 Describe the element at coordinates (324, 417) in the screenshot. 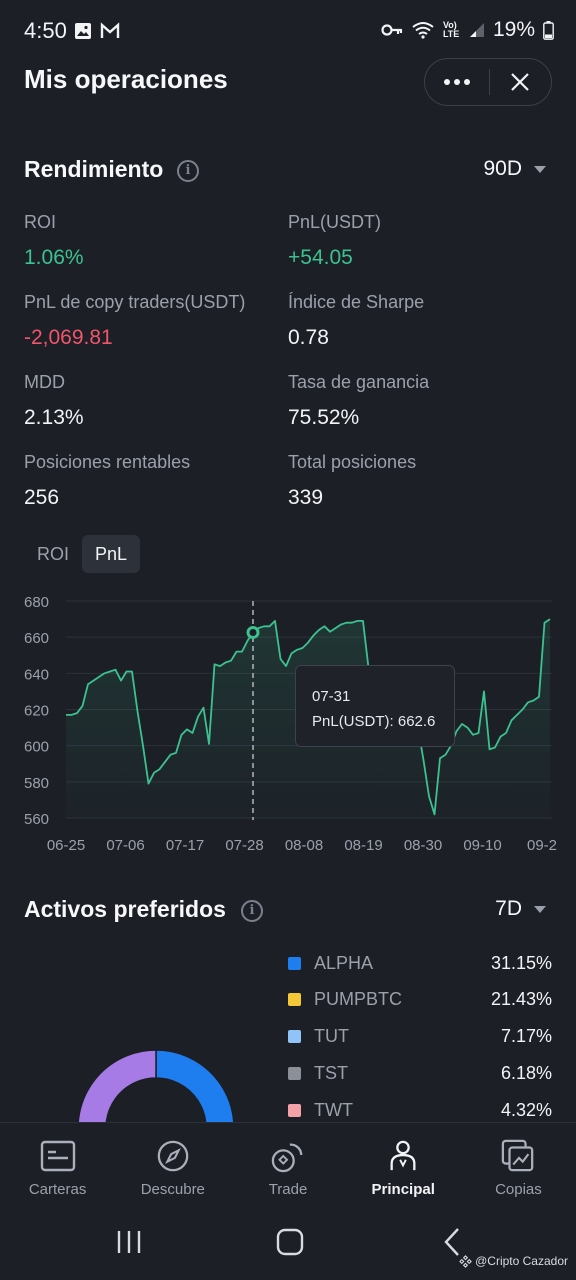

I see `stat-value: 75.52%` at that location.